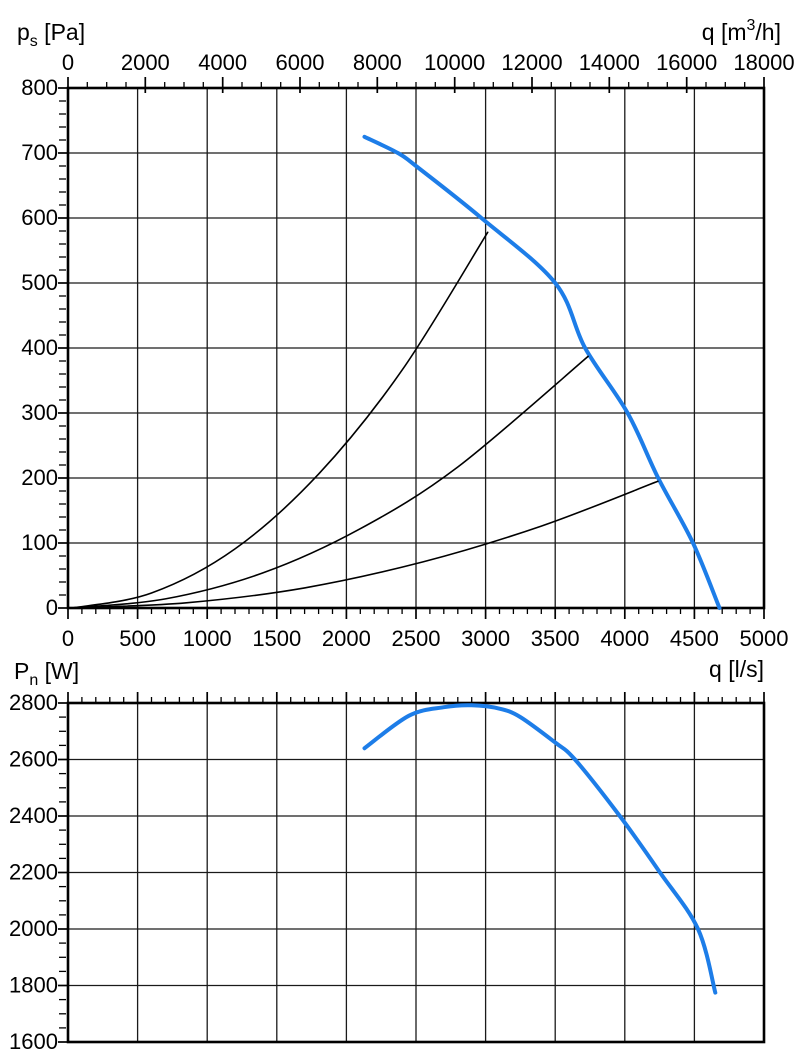 The height and width of the screenshot is (1064, 800). Describe the element at coordinates (33, 1041) in the screenshot. I see `left-axis-tick-label: 1600` at that location.